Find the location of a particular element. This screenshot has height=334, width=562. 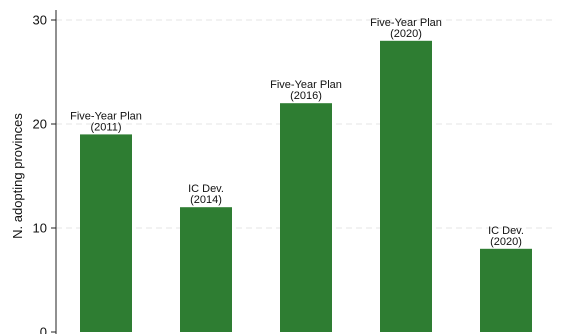

bar-label: (2016) is located at coordinates (306, 96).